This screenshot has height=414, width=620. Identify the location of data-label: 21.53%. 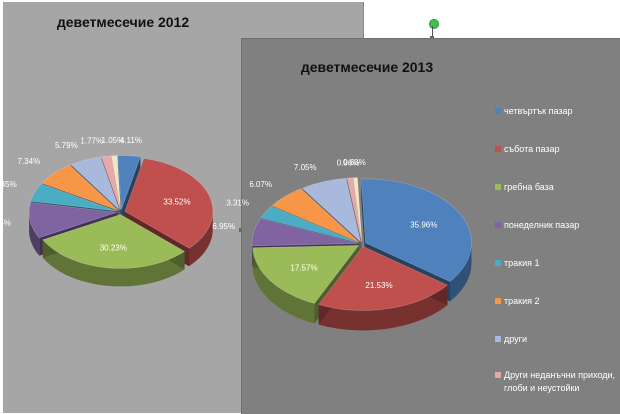
(378, 285).